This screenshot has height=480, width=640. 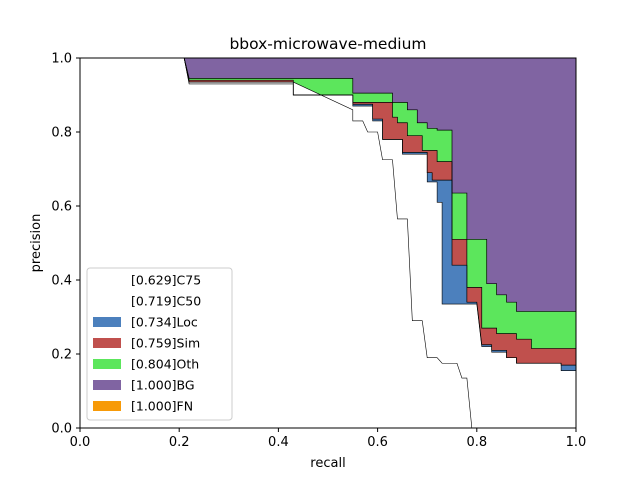 What do you see at coordinates (162, 406) in the screenshot?
I see `legend-label: [1.000]FN` at bounding box center [162, 406].